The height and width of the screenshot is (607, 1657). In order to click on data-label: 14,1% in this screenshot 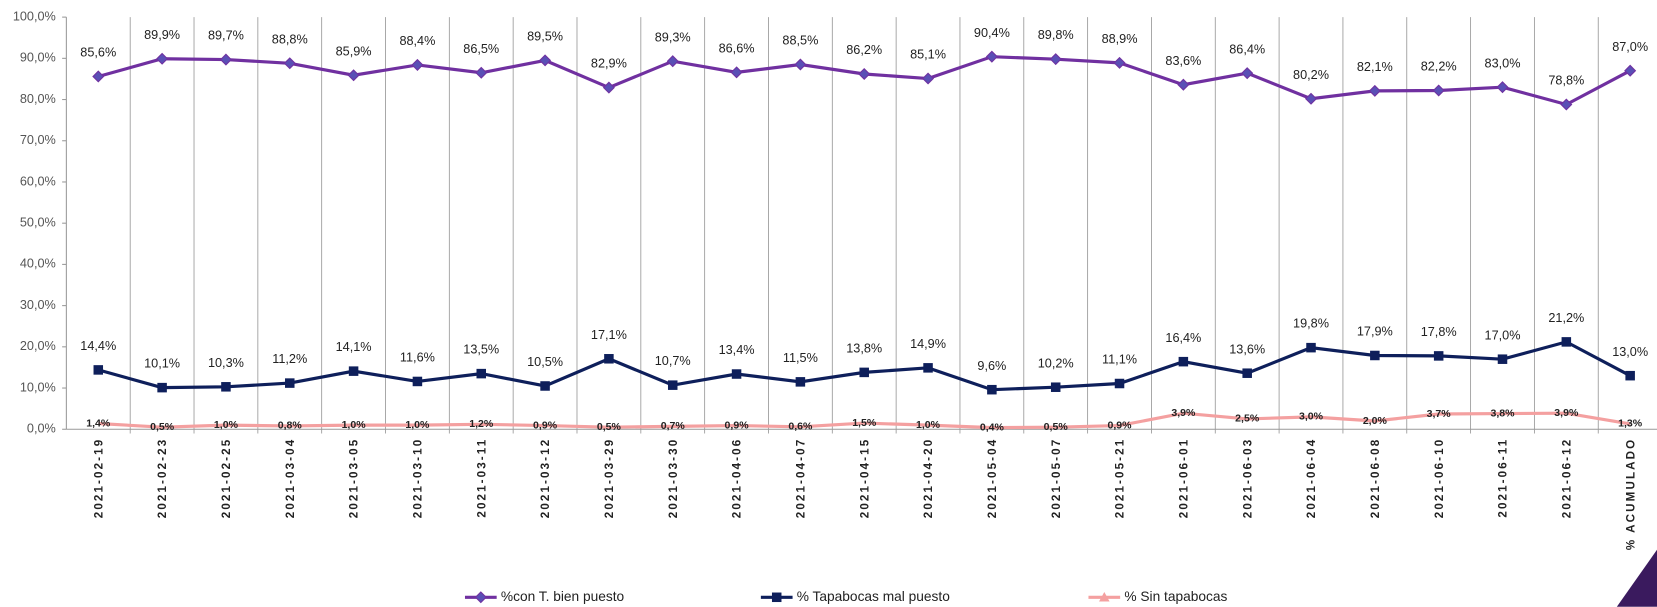, I will do `click(354, 347)`.